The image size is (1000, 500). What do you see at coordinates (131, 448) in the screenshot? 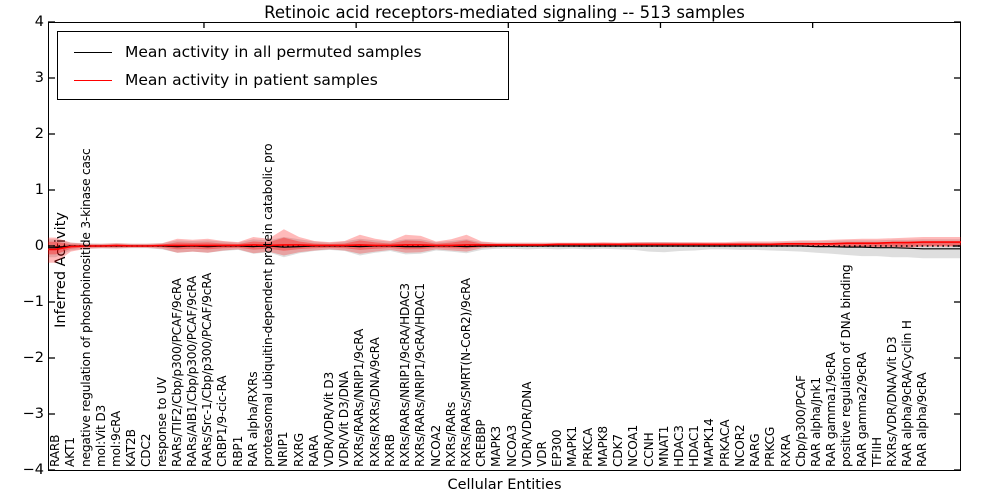
I see `x-tick-label: KAT2B` at bounding box center [131, 448].